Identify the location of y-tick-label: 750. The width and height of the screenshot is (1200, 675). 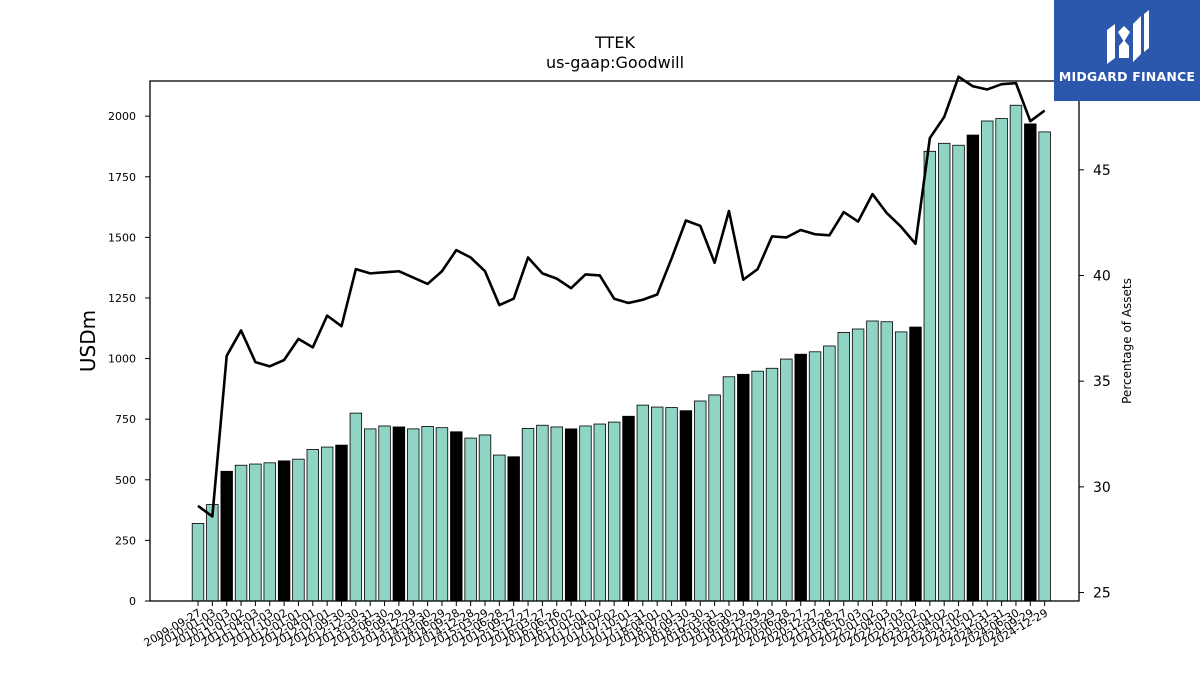
(125, 419).